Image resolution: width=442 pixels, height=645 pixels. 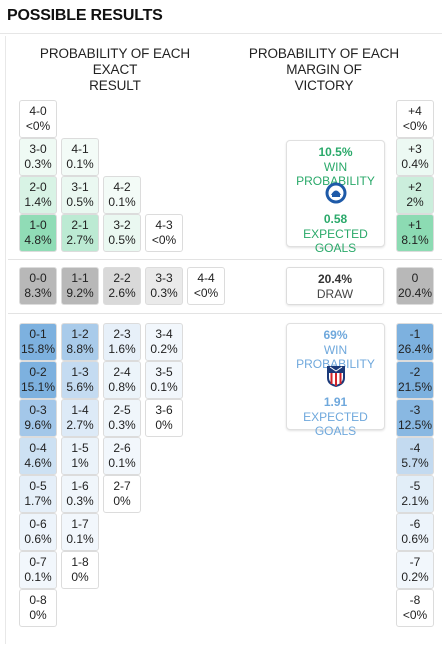 What do you see at coordinates (221, 17) in the screenshot?
I see `section-header: POSSIBLE RESULTS` at bounding box center [221, 17].